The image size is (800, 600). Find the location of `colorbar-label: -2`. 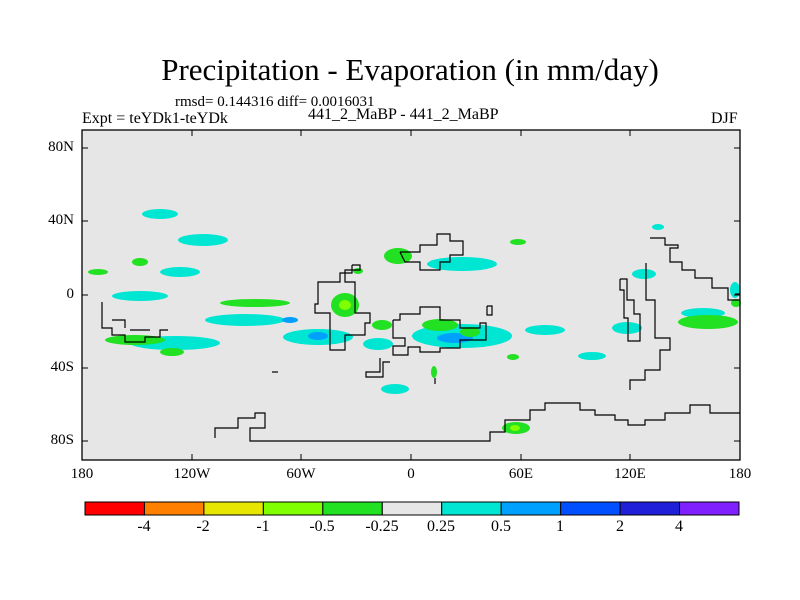

colorbar-label: -2 is located at coordinates (203, 526).